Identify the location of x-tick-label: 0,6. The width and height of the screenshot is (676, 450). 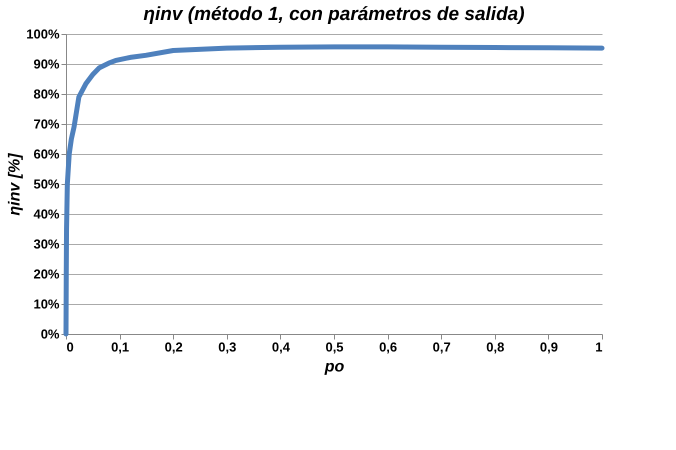
(388, 347).